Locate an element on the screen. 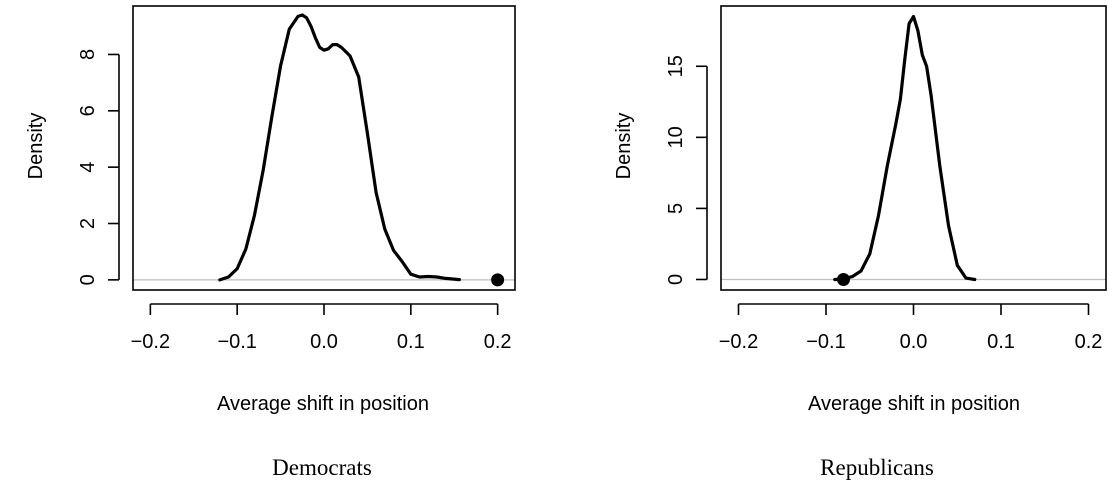  y-tick-label: 2 is located at coordinates (88, 223).